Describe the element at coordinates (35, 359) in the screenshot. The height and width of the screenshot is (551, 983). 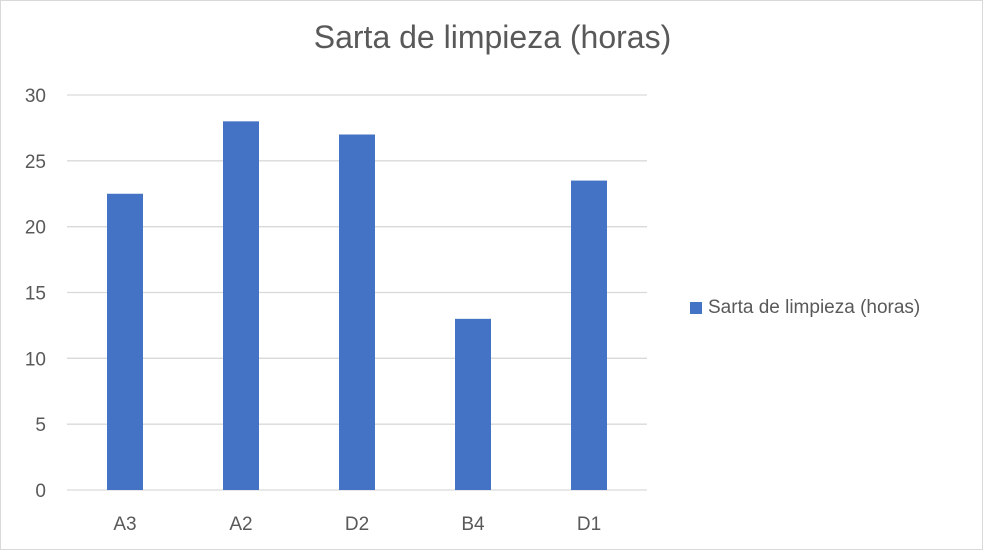
I see `y-tick-label: 10` at that location.